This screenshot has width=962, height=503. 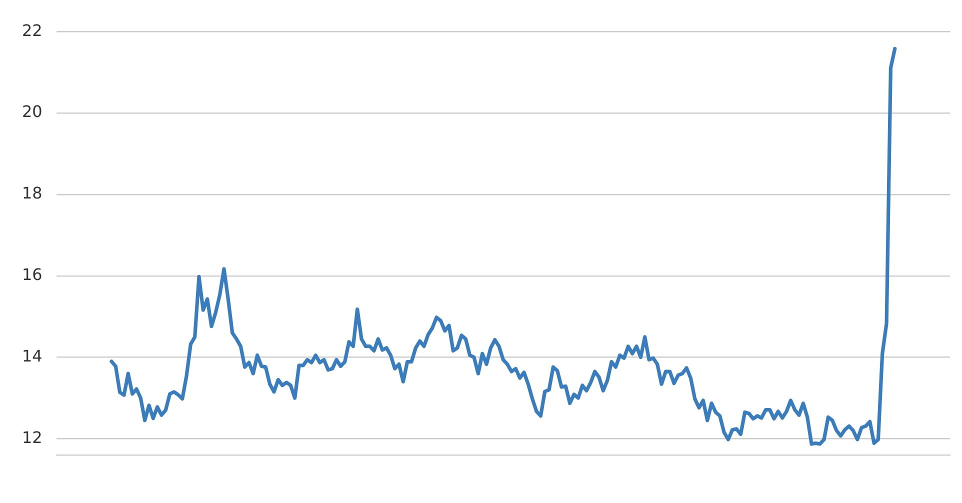 What do you see at coordinates (32, 193) in the screenshot?
I see `y-tick-label: 18` at bounding box center [32, 193].